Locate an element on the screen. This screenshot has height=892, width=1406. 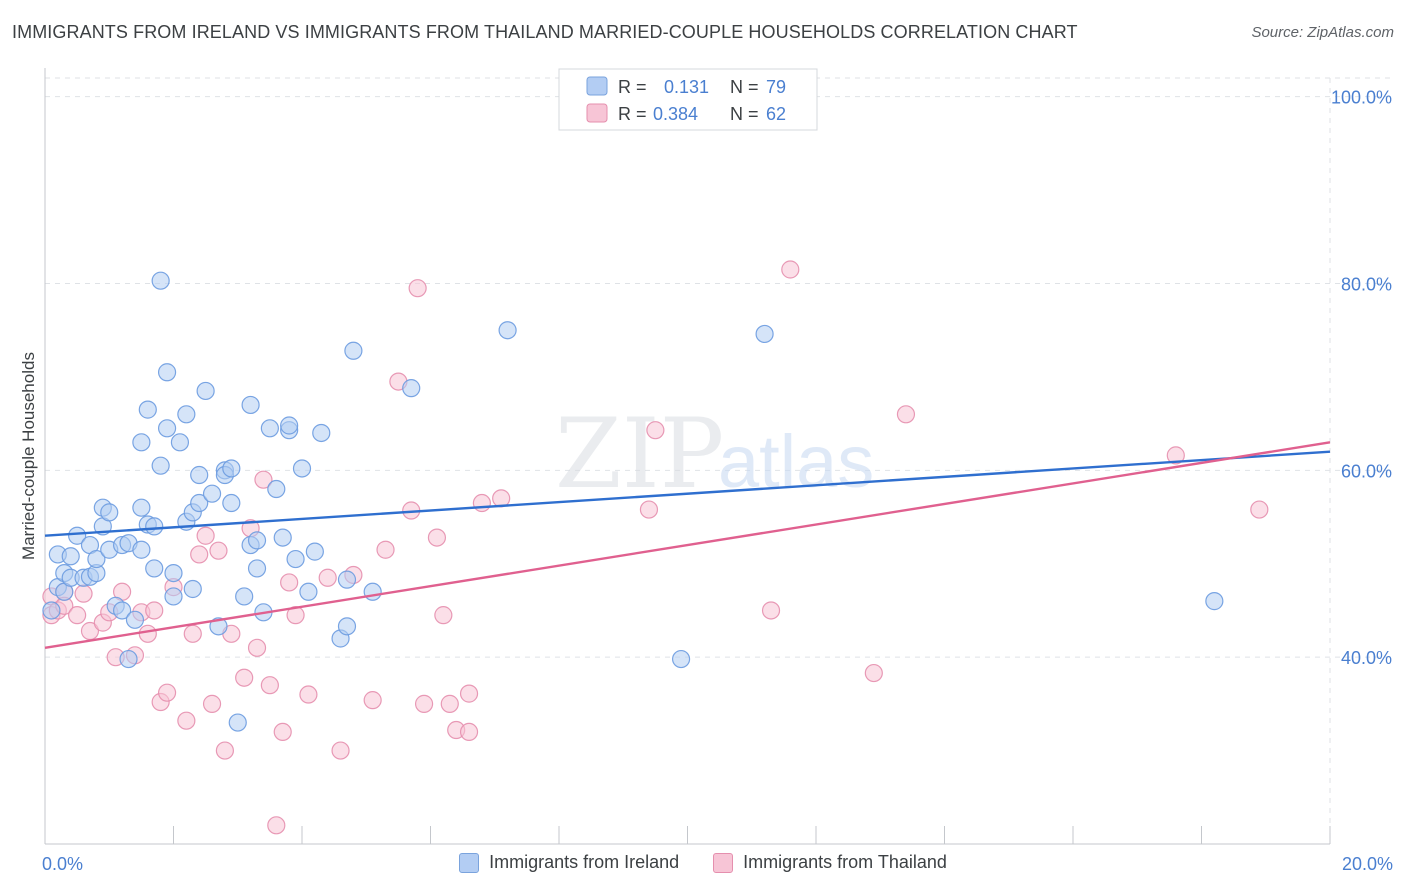
y-tick-label: 40.0% is located at coordinates (1366, 658).